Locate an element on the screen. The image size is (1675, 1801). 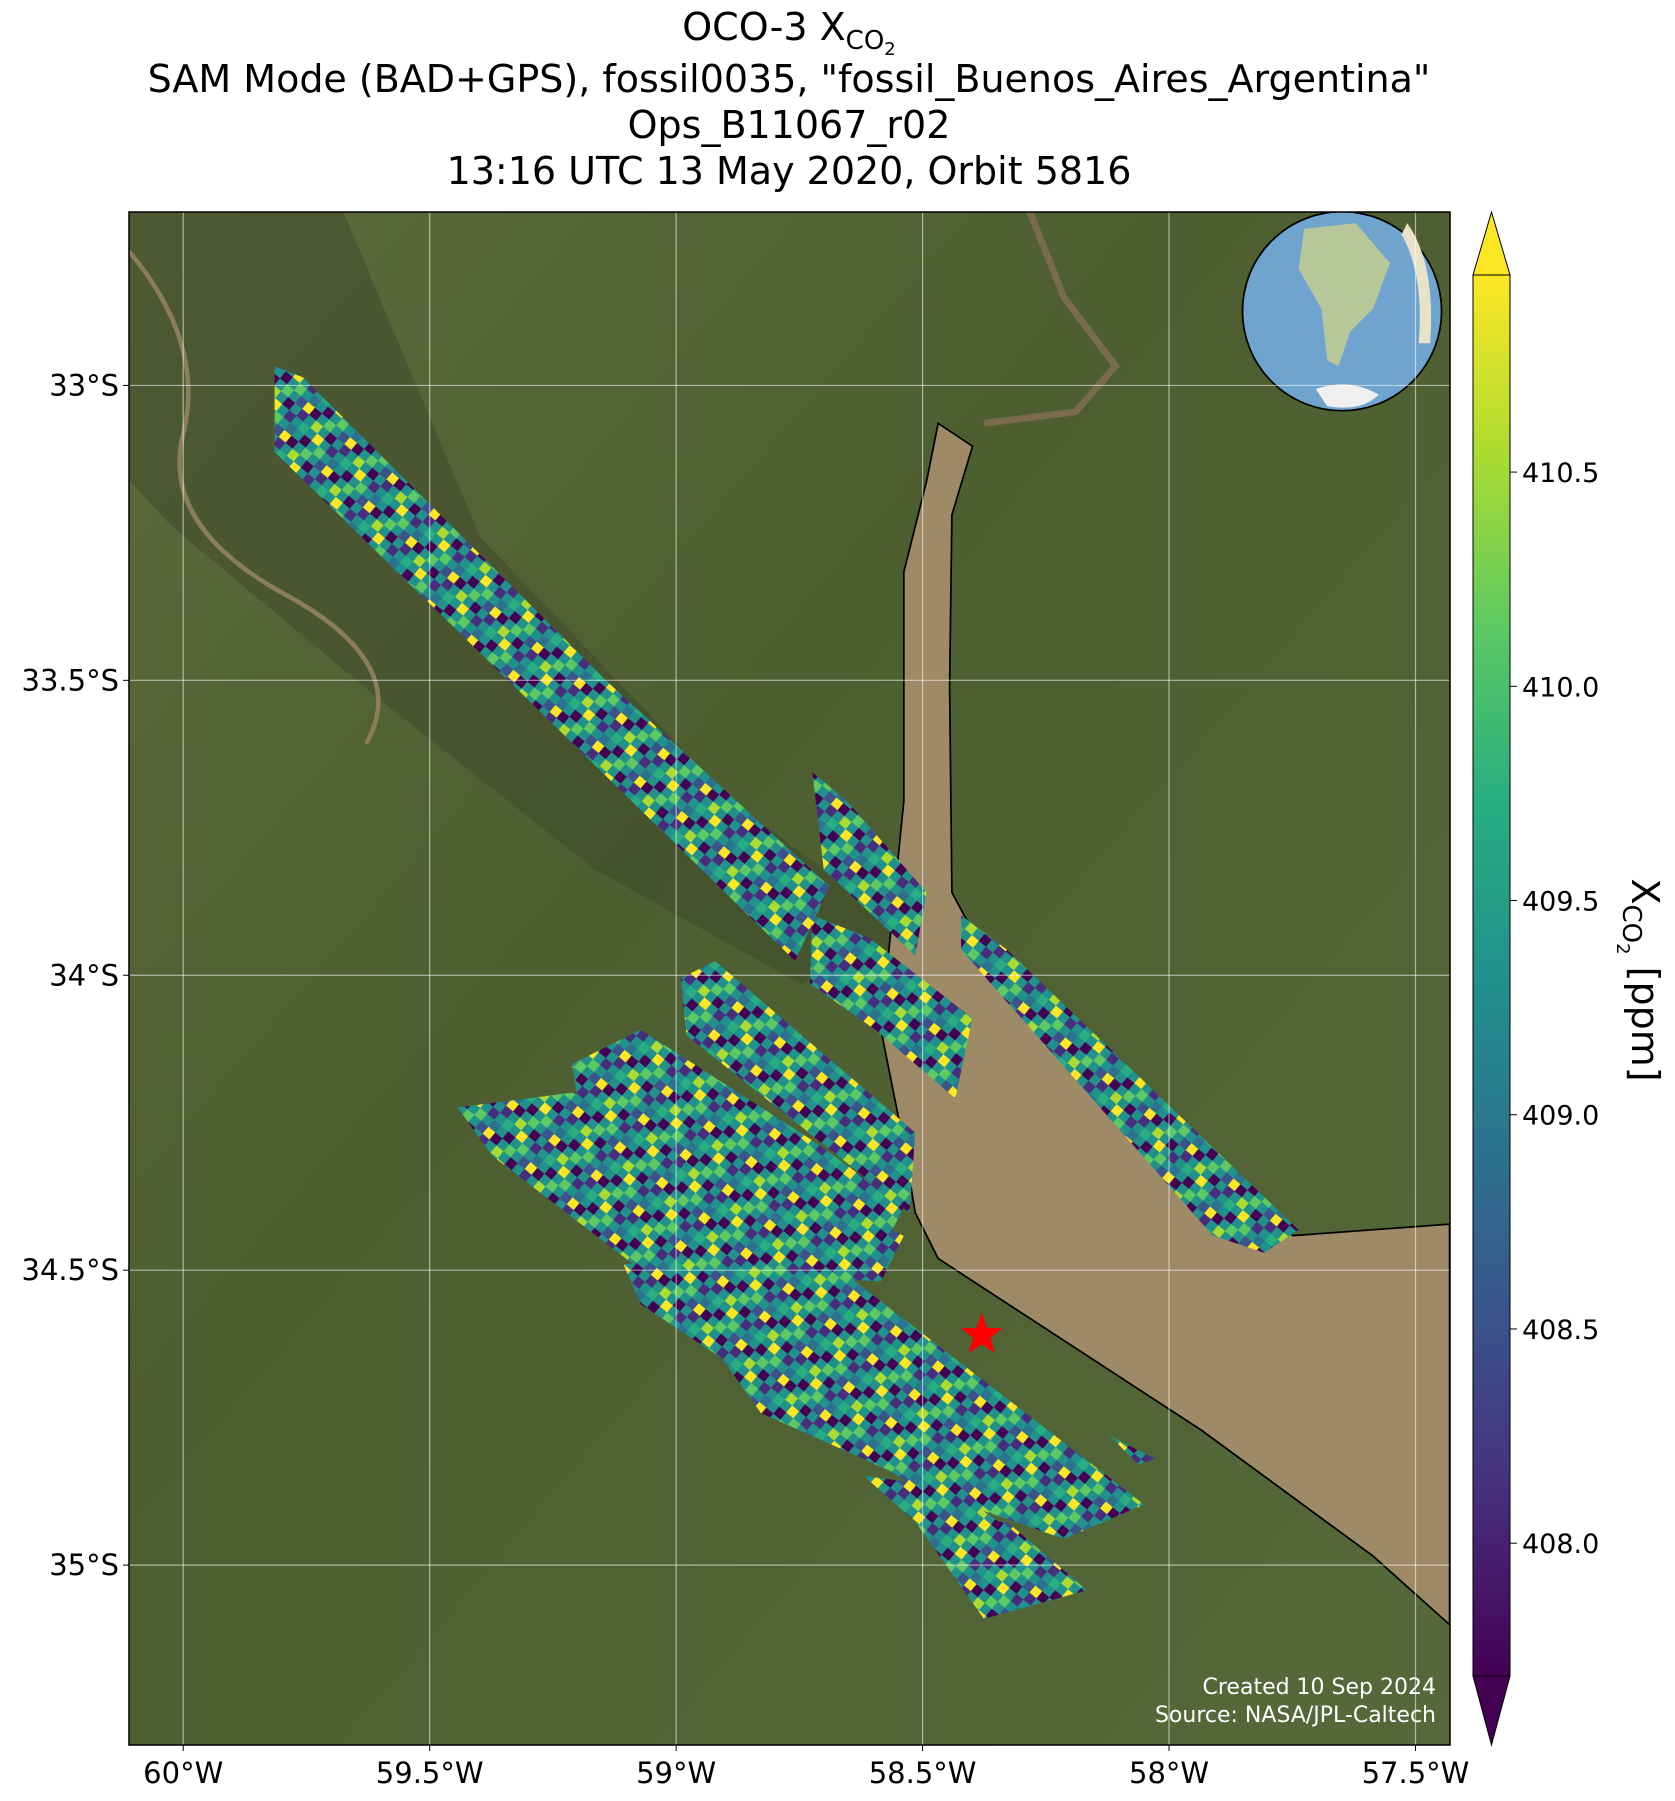
x-tick-label: 58.5°W is located at coordinates (923, 1773).